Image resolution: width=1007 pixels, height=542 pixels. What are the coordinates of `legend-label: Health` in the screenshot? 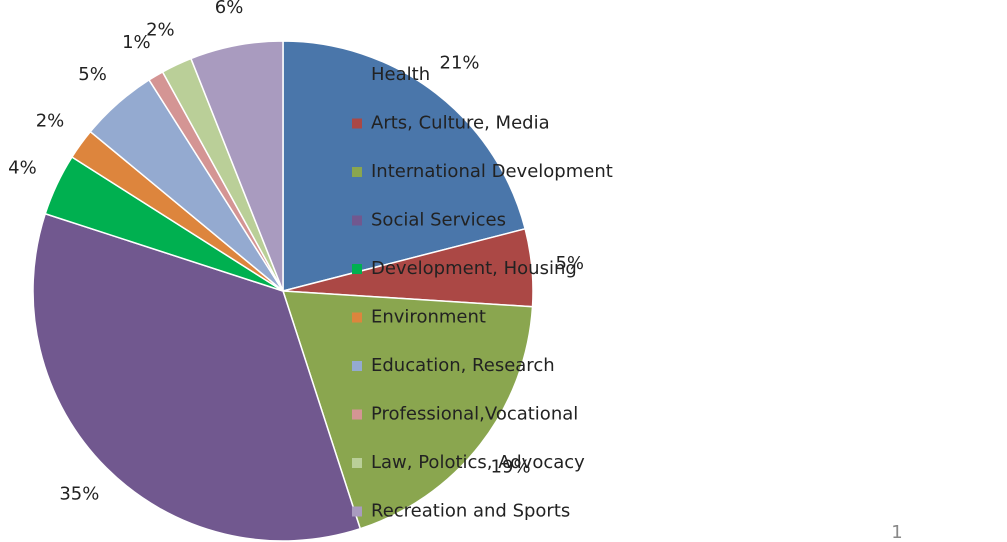 It's located at (400, 74).